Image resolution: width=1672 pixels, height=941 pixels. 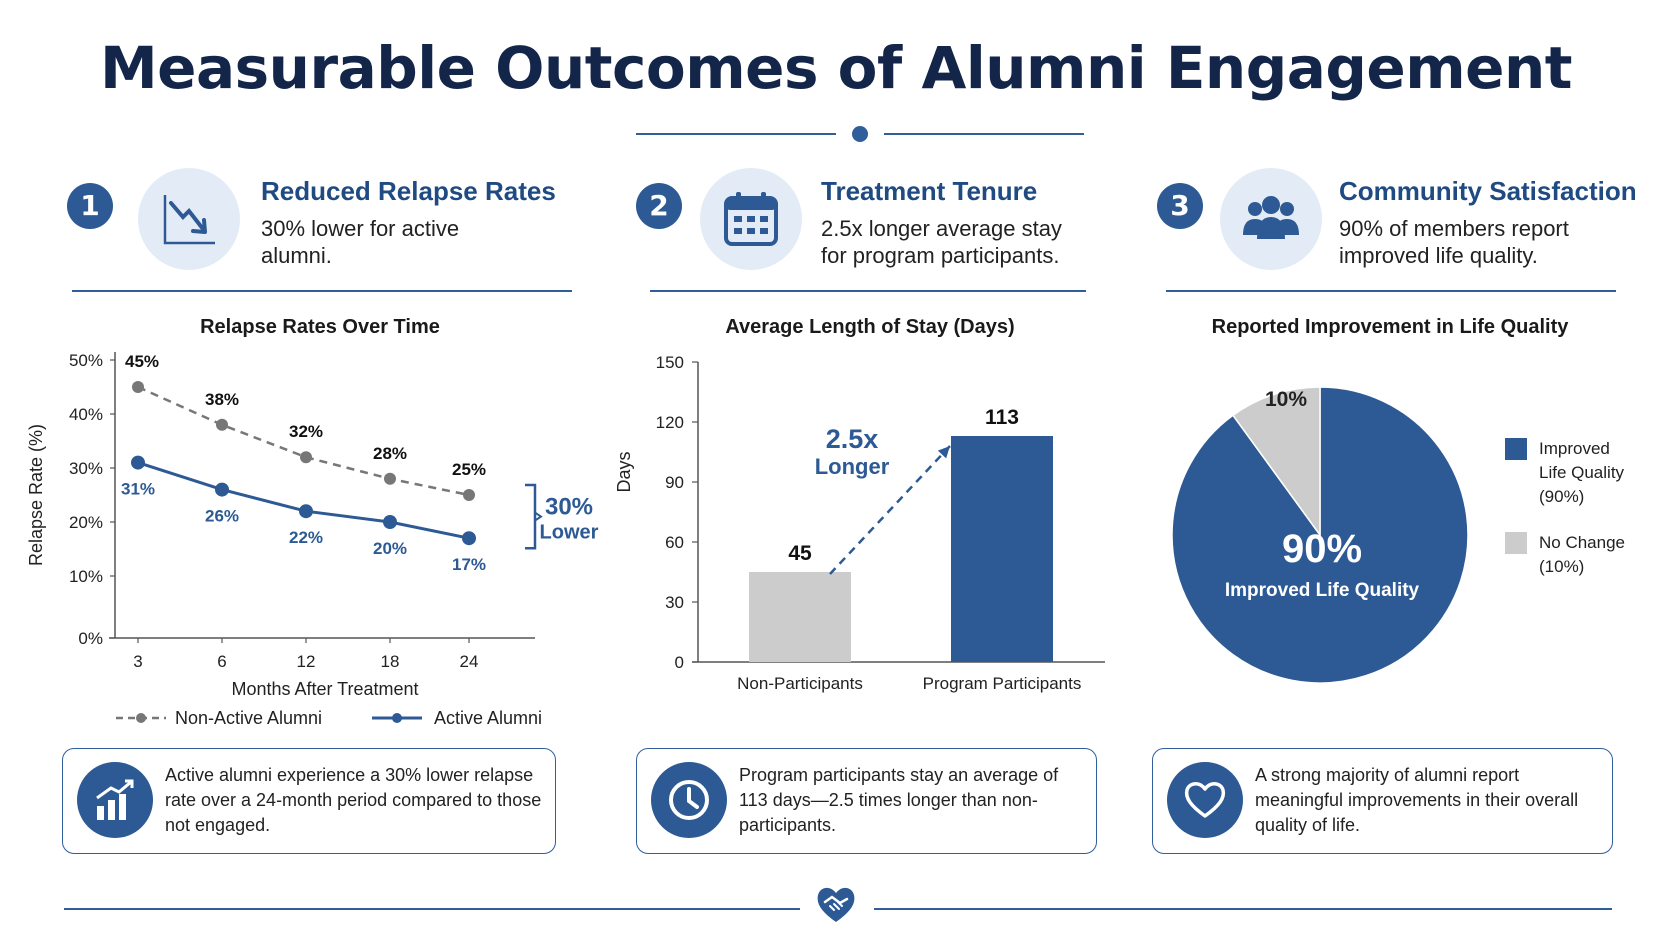 I want to click on x-axis-label: Months After Treatment, so click(x=324, y=689).